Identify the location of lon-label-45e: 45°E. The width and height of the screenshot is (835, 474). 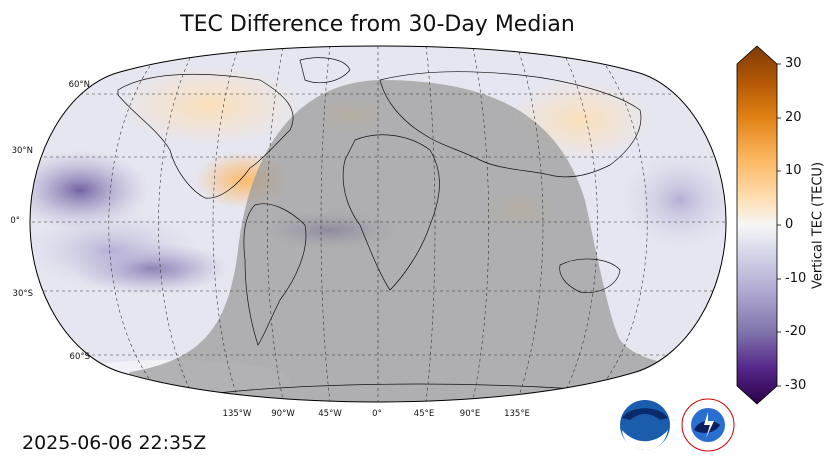
(424, 414).